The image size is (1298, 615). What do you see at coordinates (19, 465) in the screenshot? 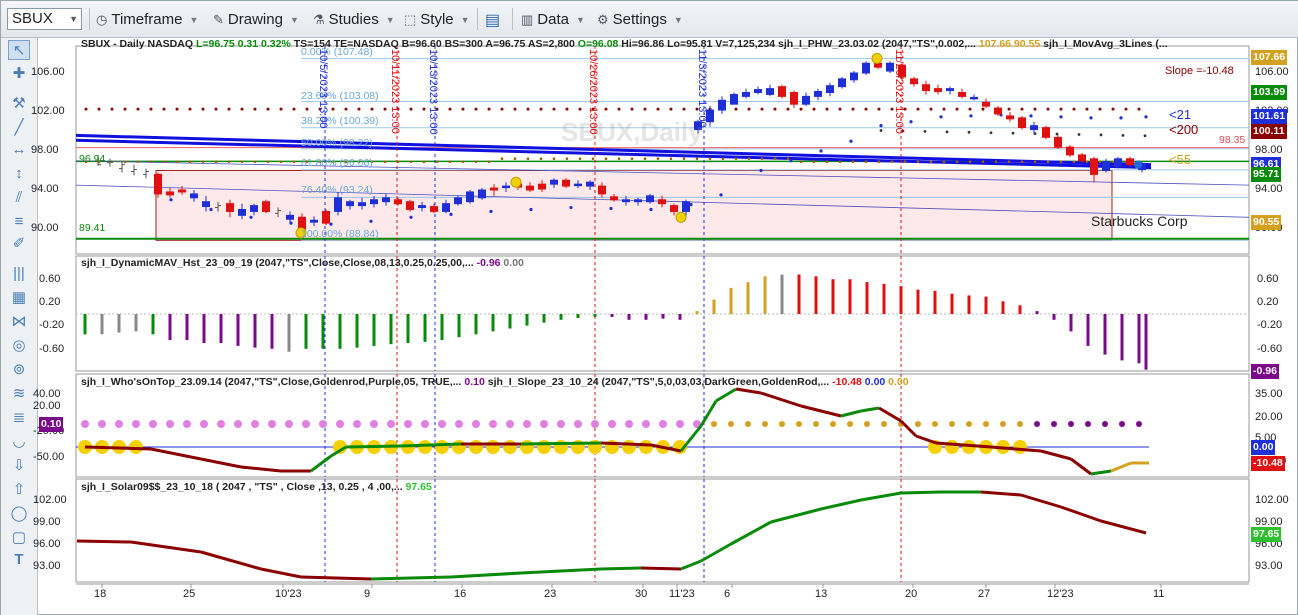
I see `arrow-down-tool-icon: ⇩` at bounding box center [19, 465].